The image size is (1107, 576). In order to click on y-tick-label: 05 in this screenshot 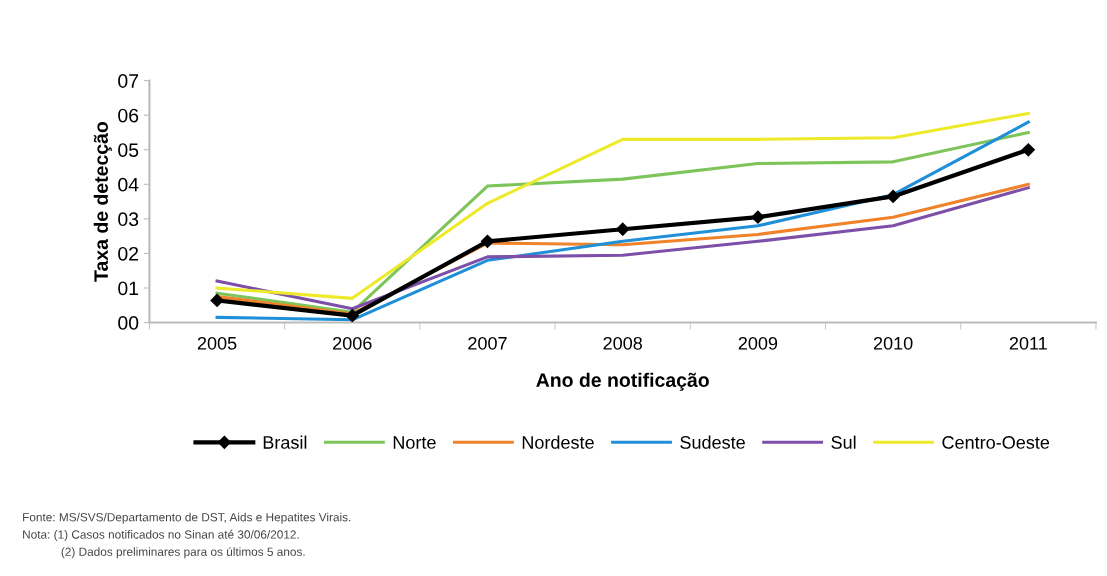, I will do `click(128, 150)`.